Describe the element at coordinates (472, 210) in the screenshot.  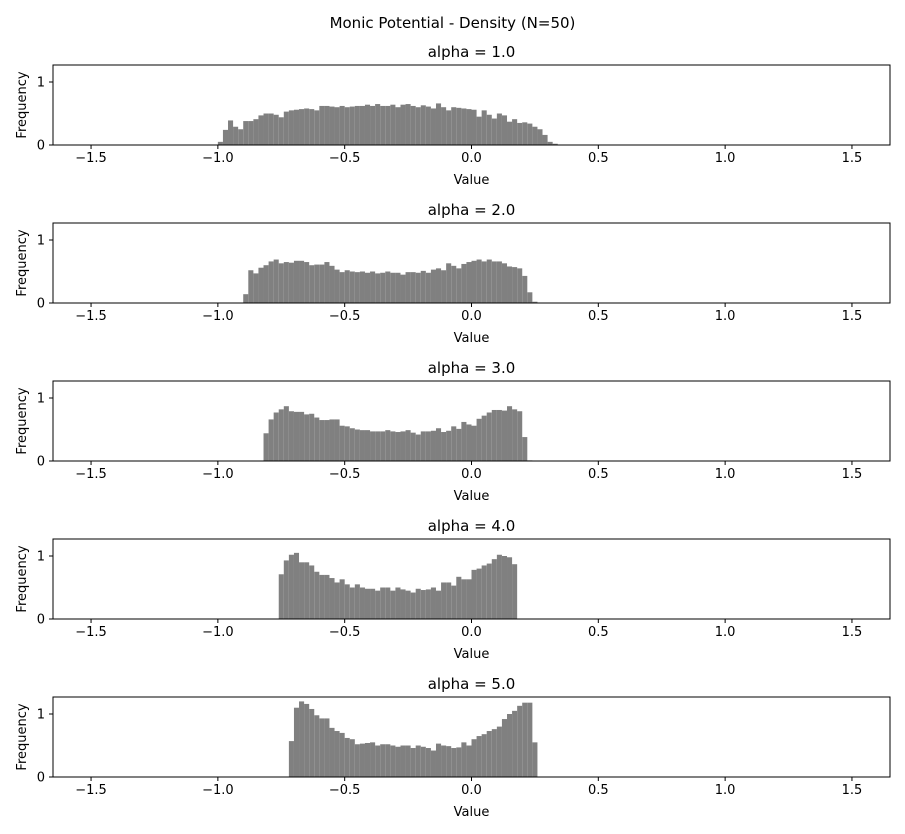
I see `subplot-title: alpha = 2.0` at that location.